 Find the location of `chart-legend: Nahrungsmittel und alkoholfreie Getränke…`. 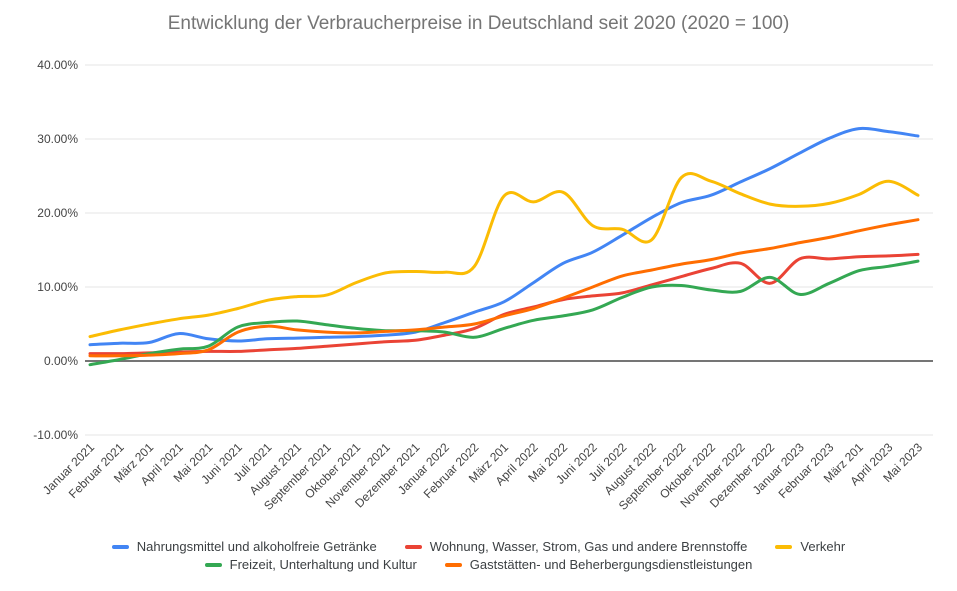

chart-legend: Nahrungsmittel und alkoholfreie Getränke… is located at coordinates (478, 555).